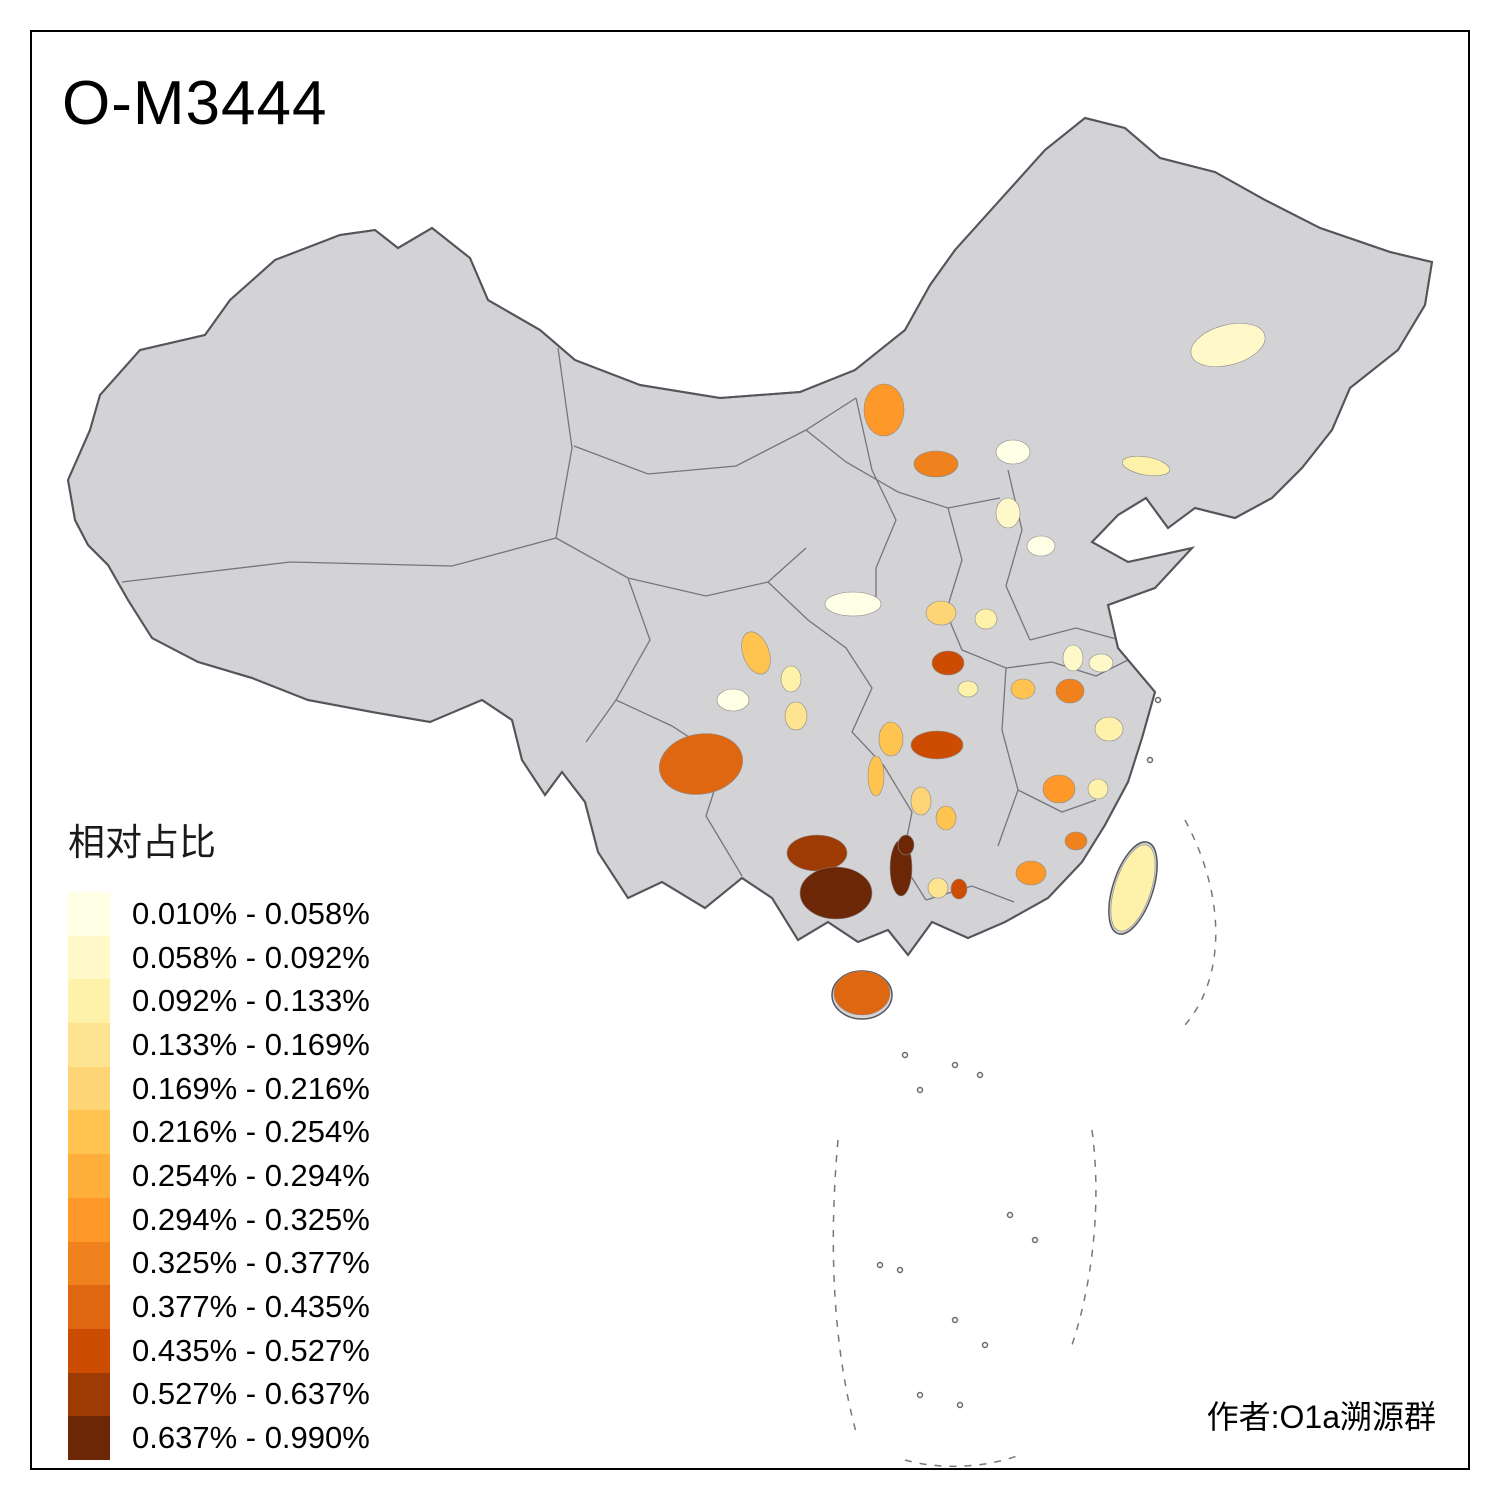 Image resolution: width=1500 pixels, height=1500 pixels. What do you see at coordinates (251, 1219) in the screenshot?
I see `legend-label: 0.294% - 0.325%` at bounding box center [251, 1219].